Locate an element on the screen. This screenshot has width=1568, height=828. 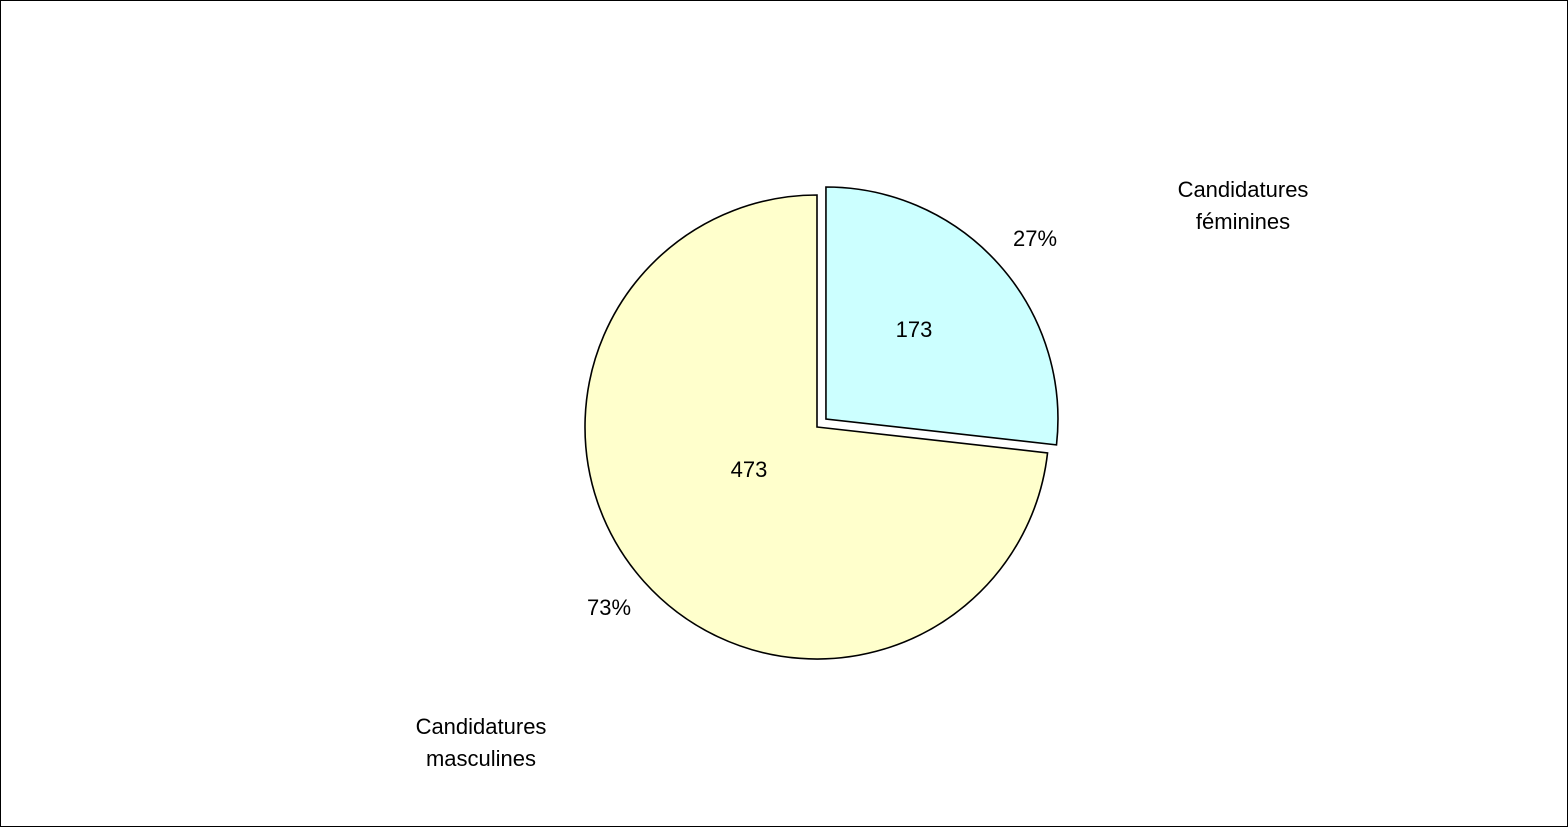
data-label-masculines-value: 473 is located at coordinates (749, 469).